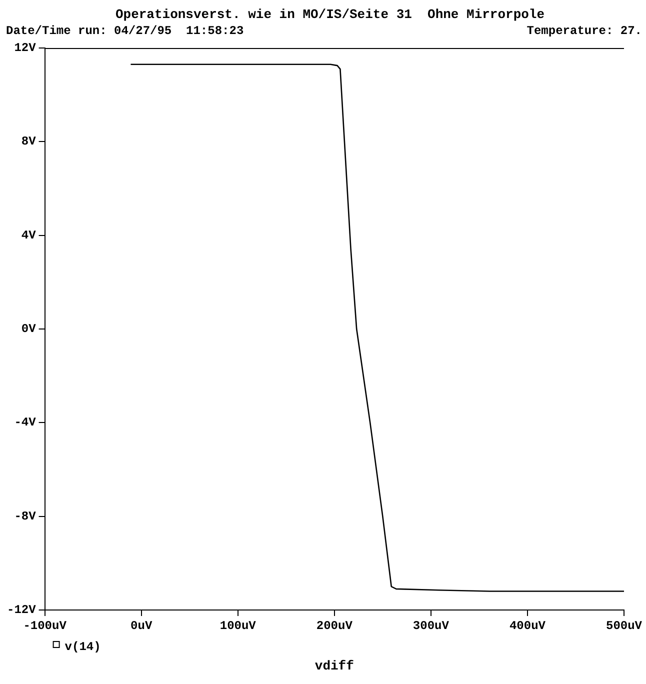 This screenshot has width=646, height=684. What do you see at coordinates (45, 626) in the screenshot?
I see `x-tick-label: -100uV` at bounding box center [45, 626].